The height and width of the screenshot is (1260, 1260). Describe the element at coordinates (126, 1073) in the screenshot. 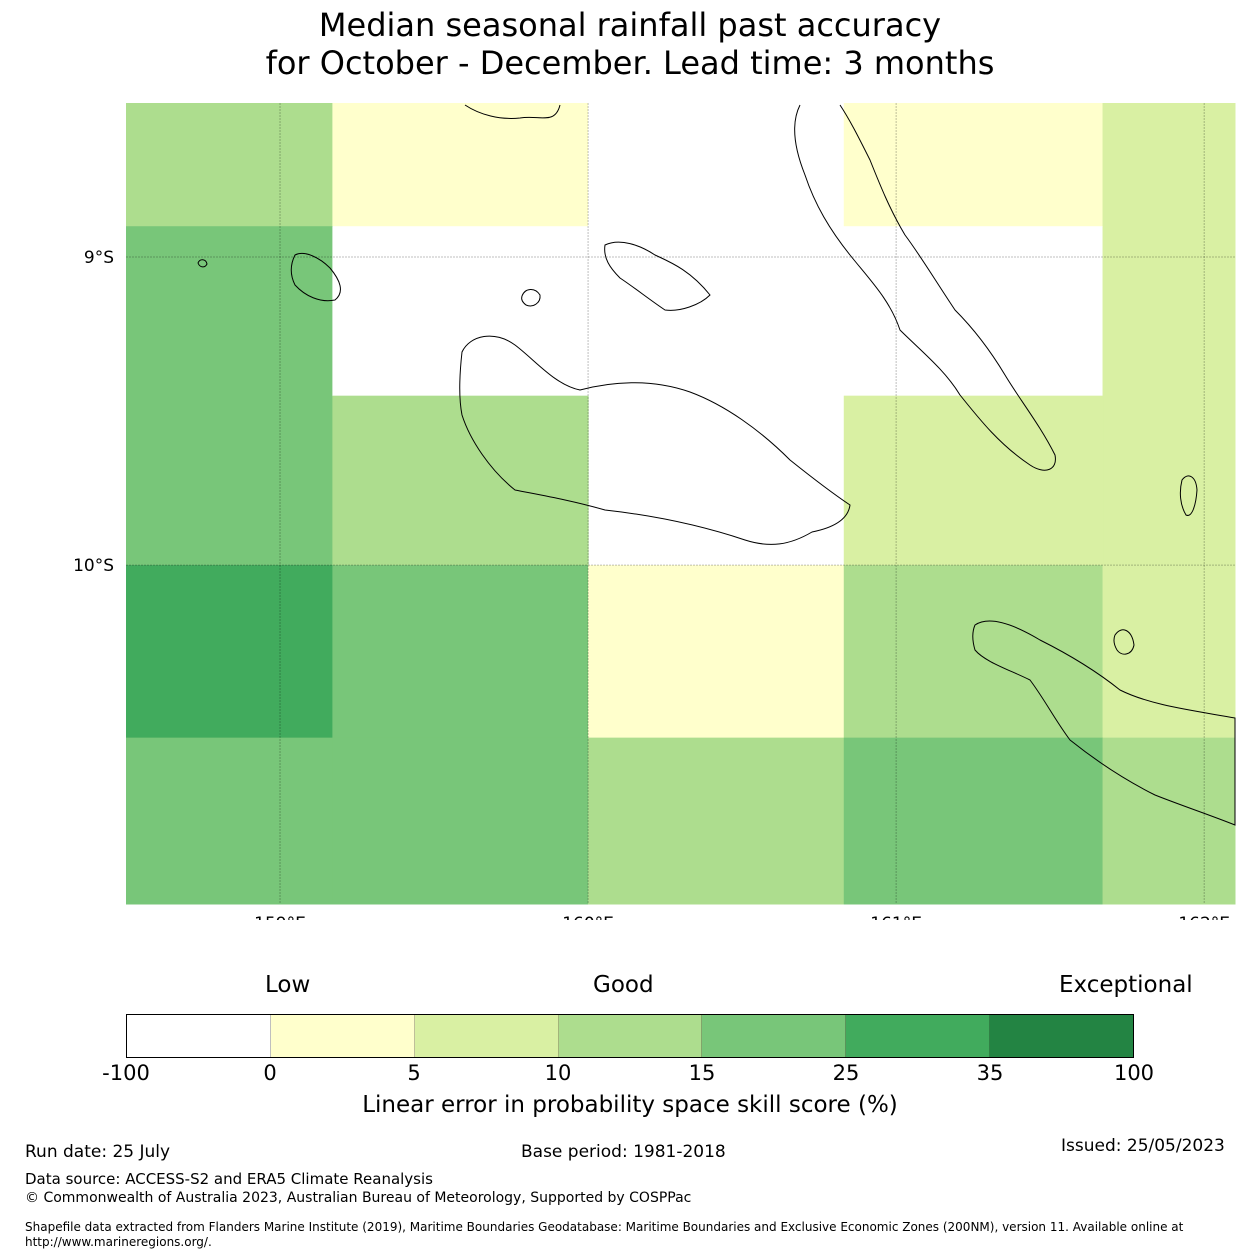

I see `colorbar-tick-label: -100` at that location.